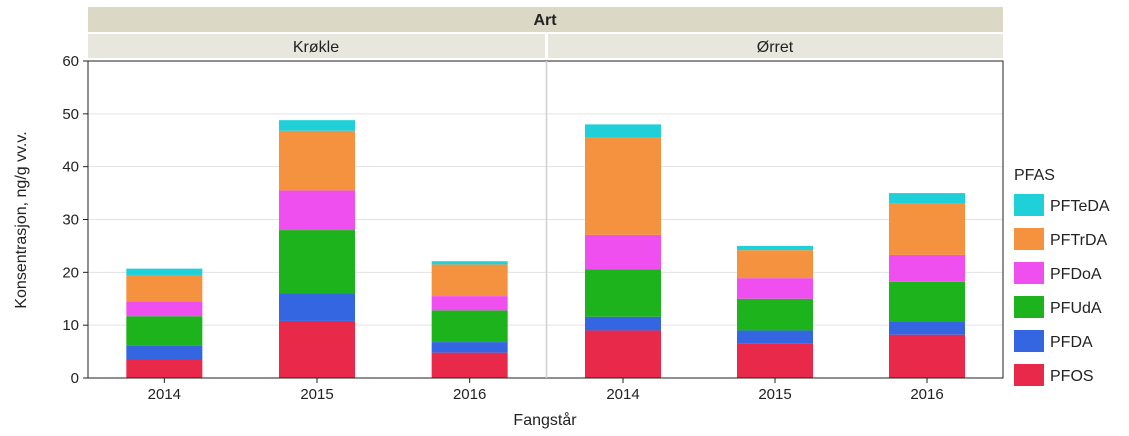 The image size is (1129, 436). Describe the element at coordinates (927, 268) in the screenshot. I see `bar-segment-pfdoa-ørret-2016` at that location.